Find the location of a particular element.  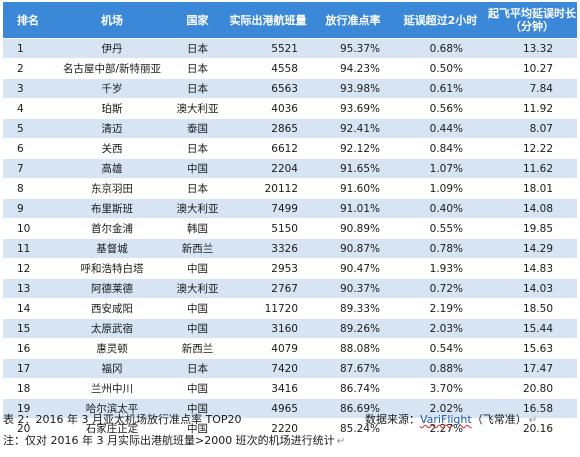

table-row: 13 阿德莱德 澳大利亚 2767 90.37% 0.72% 14.03 is located at coordinates (290, 288).